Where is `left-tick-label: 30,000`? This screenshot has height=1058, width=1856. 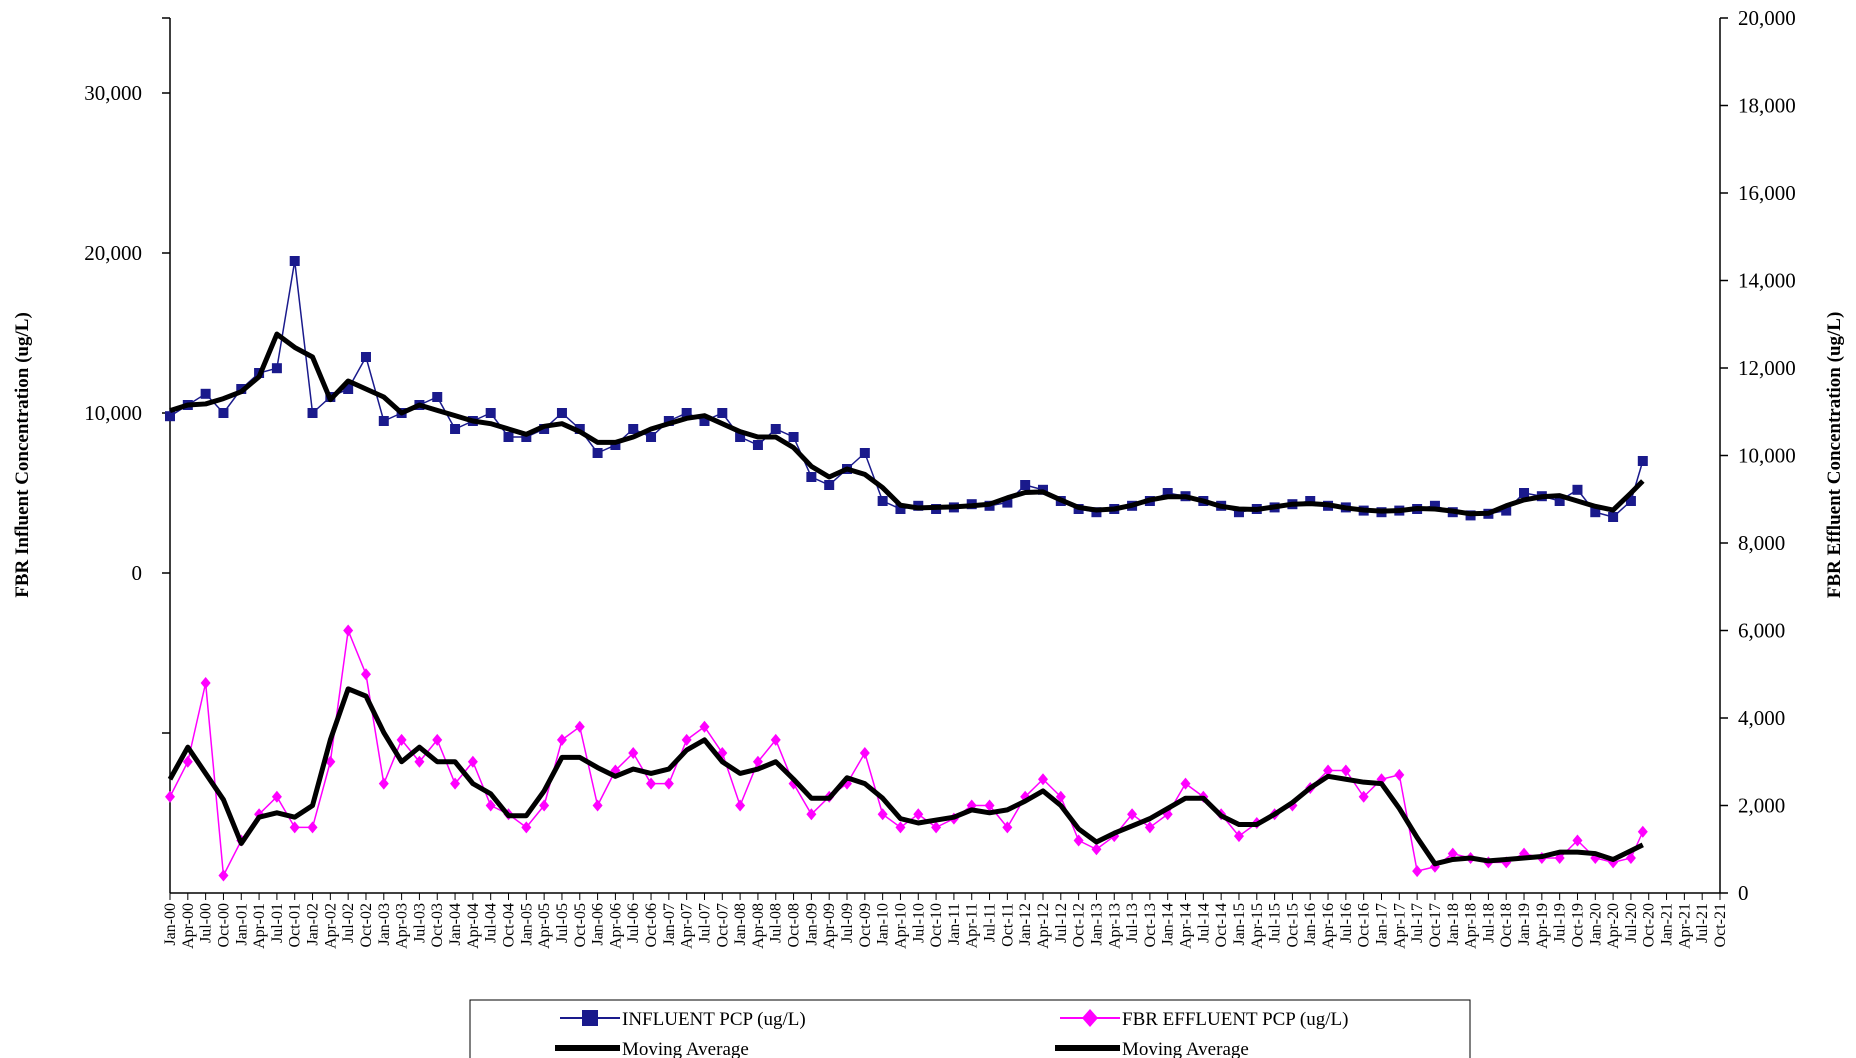 left-tick-label: 30,000 is located at coordinates (113, 93).